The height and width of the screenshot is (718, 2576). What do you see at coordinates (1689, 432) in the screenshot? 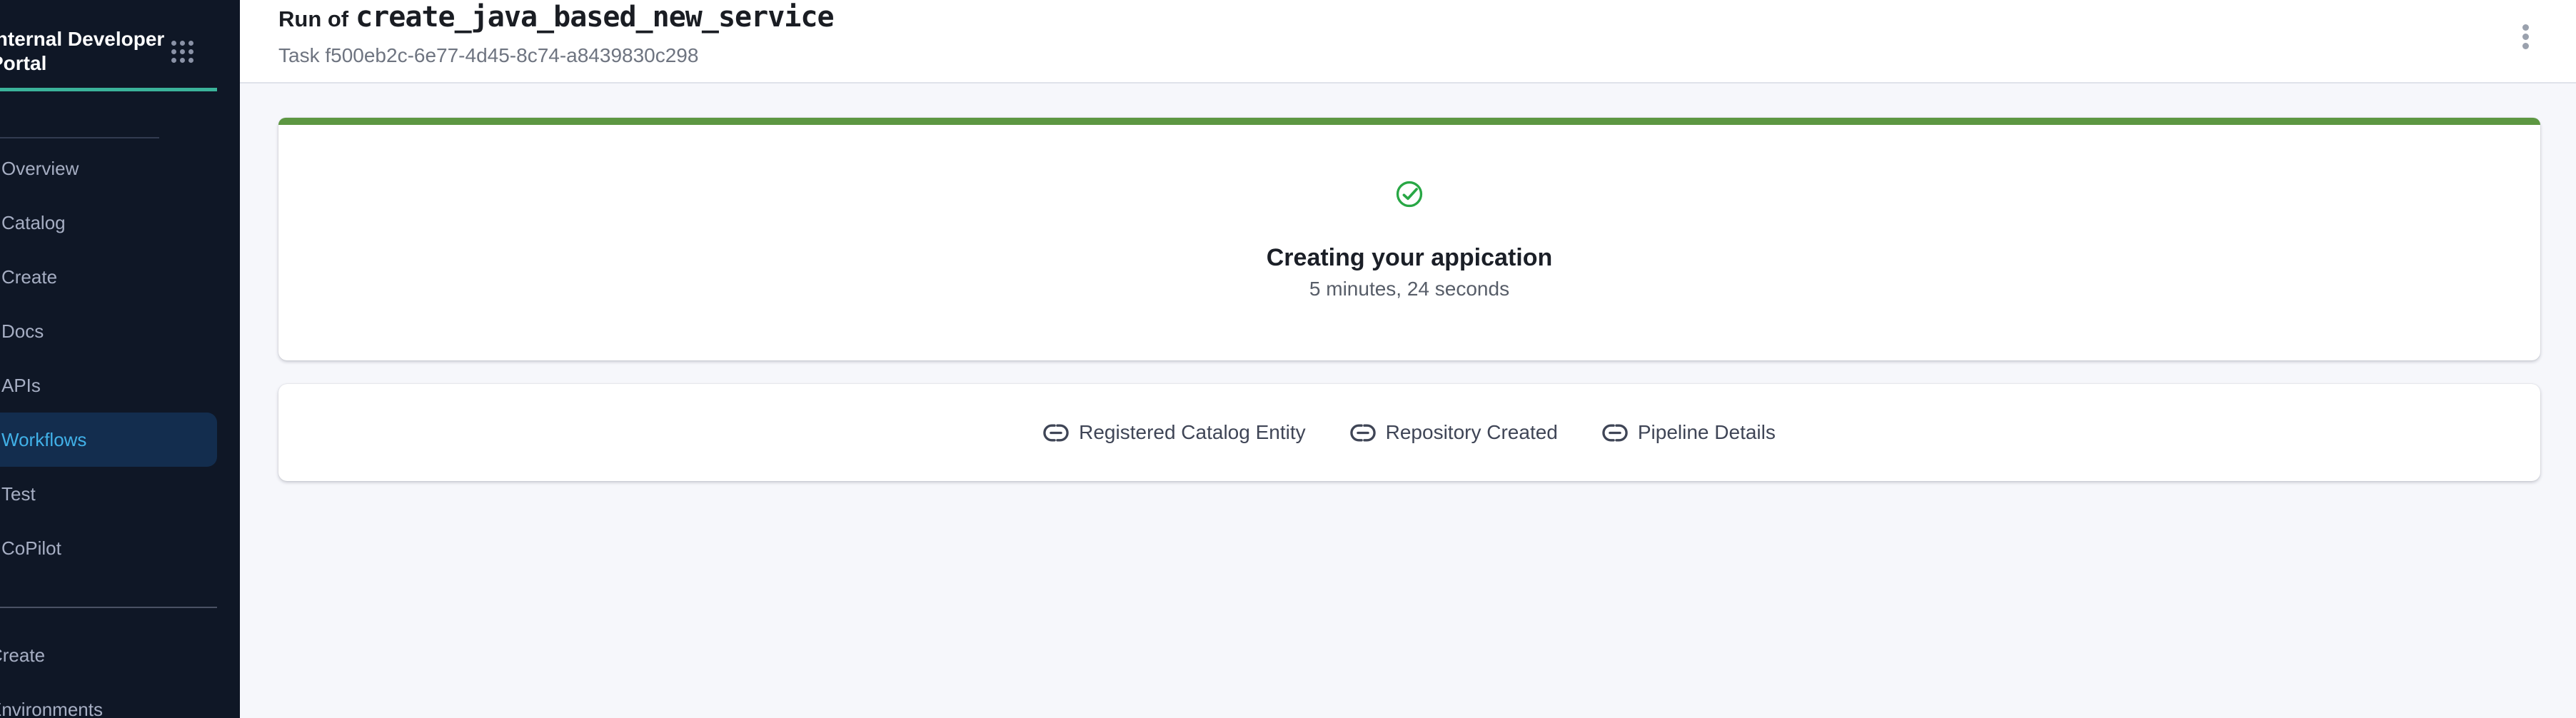
I see `link-pipeline-details: Pipeline Details` at bounding box center [1689, 432].